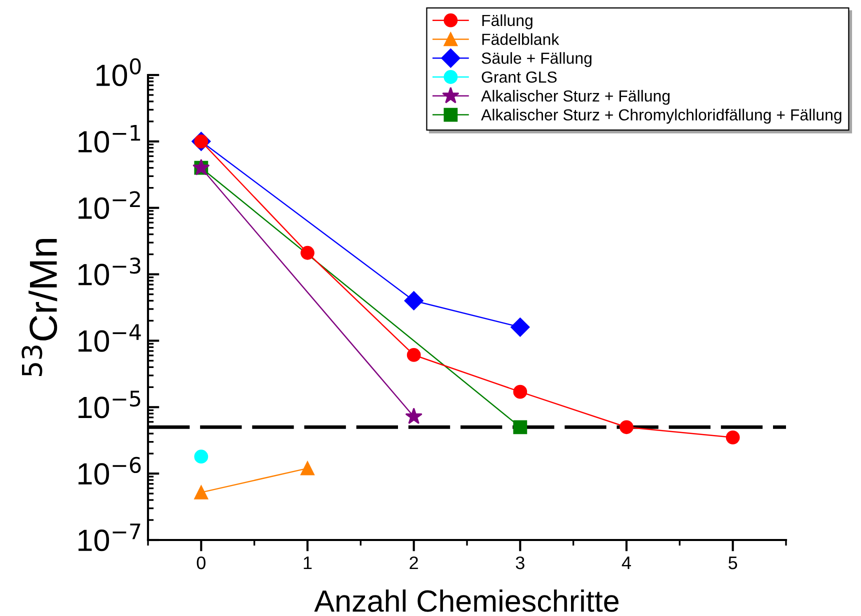  I want to click on y-tick-label: 10$^{−7}$, so click(109, 538).